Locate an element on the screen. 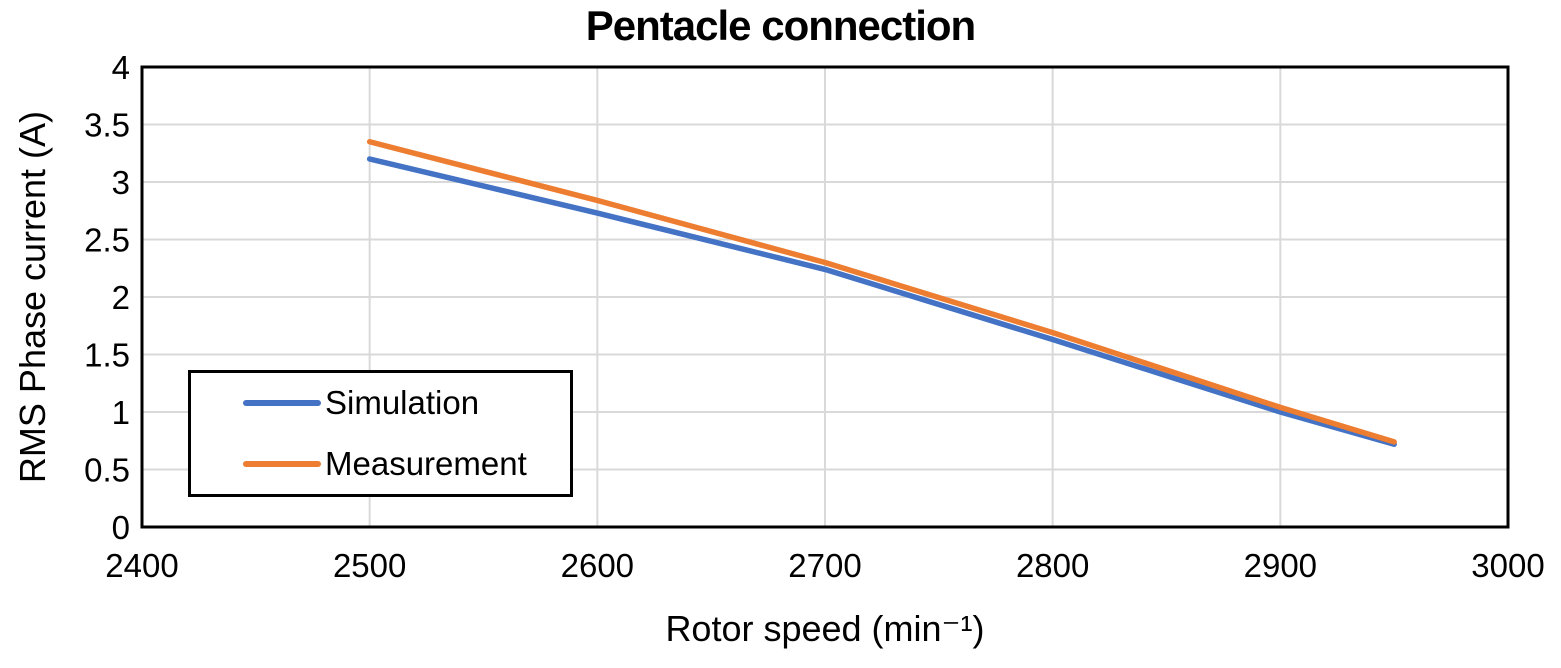  y-tick-label: 2.5 is located at coordinates (107, 240).